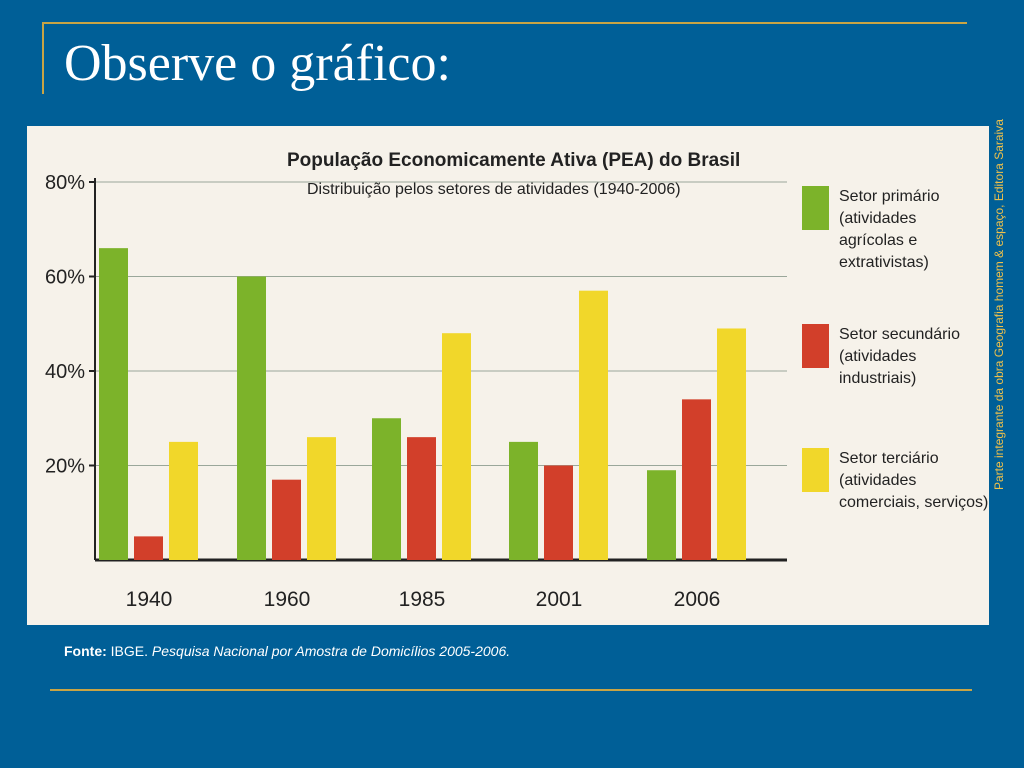 The image size is (1024, 768). Describe the element at coordinates (422, 599) in the screenshot. I see `x-tick-label: 1985` at that location.